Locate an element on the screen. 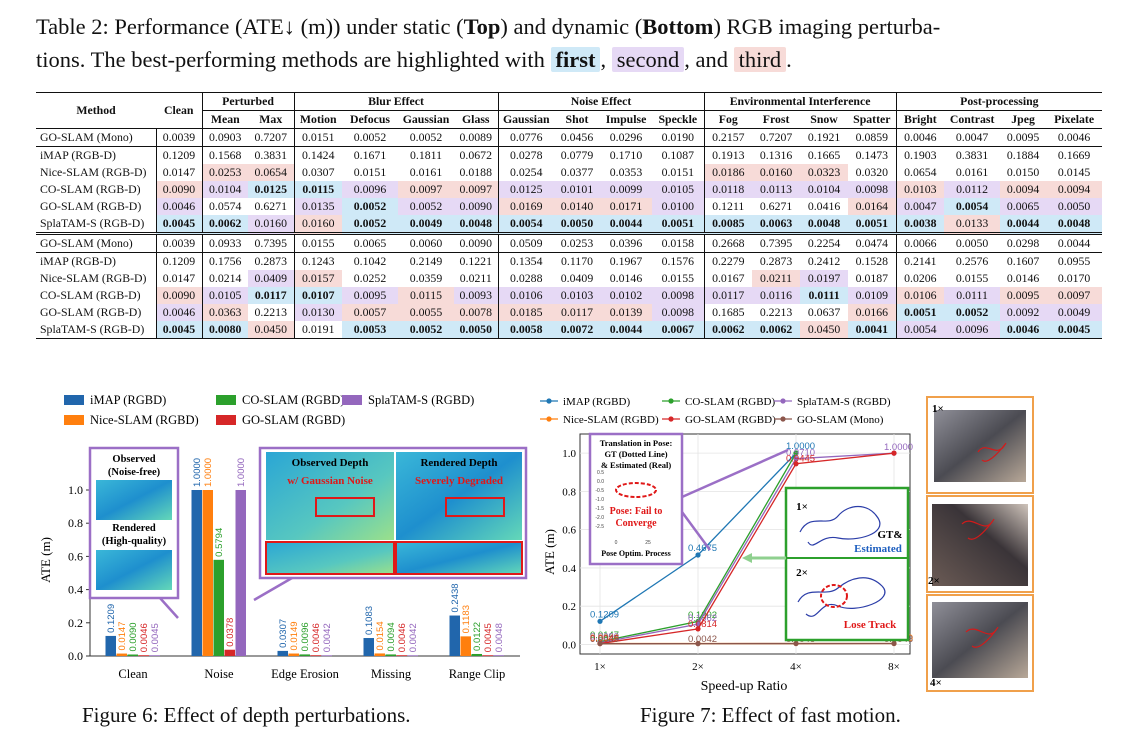 The height and width of the screenshot is (755, 1127). table-cell: 0.0186 is located at coordinates (728, 172).